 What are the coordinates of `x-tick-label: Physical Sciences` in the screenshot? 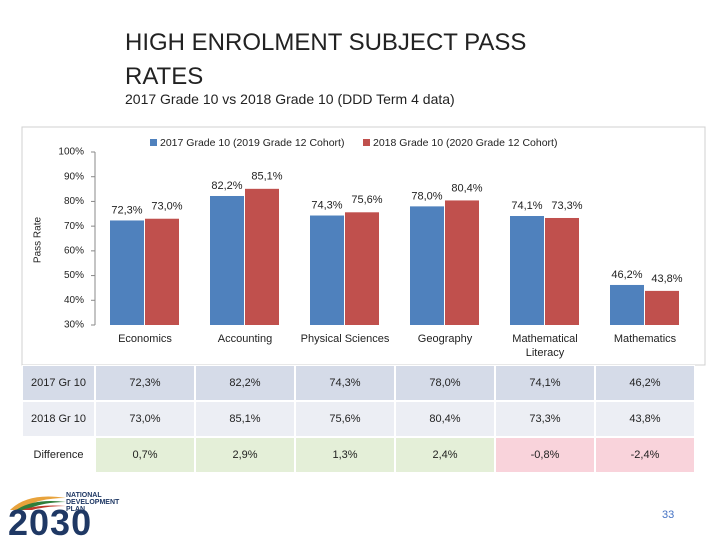 It's located at (345, 339).